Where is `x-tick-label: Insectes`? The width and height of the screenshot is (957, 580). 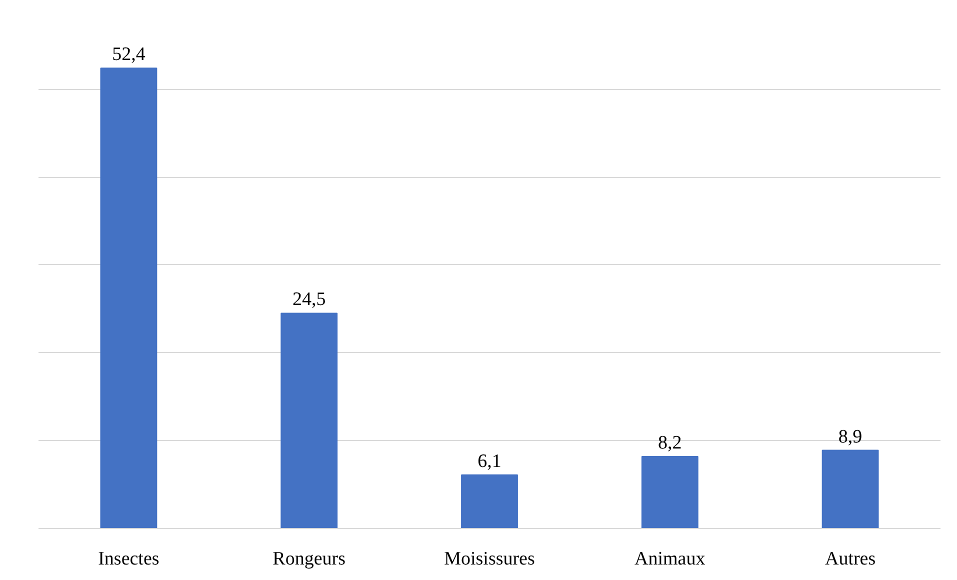 x-tick-label: Insectes is located at coordinates (129, 559).